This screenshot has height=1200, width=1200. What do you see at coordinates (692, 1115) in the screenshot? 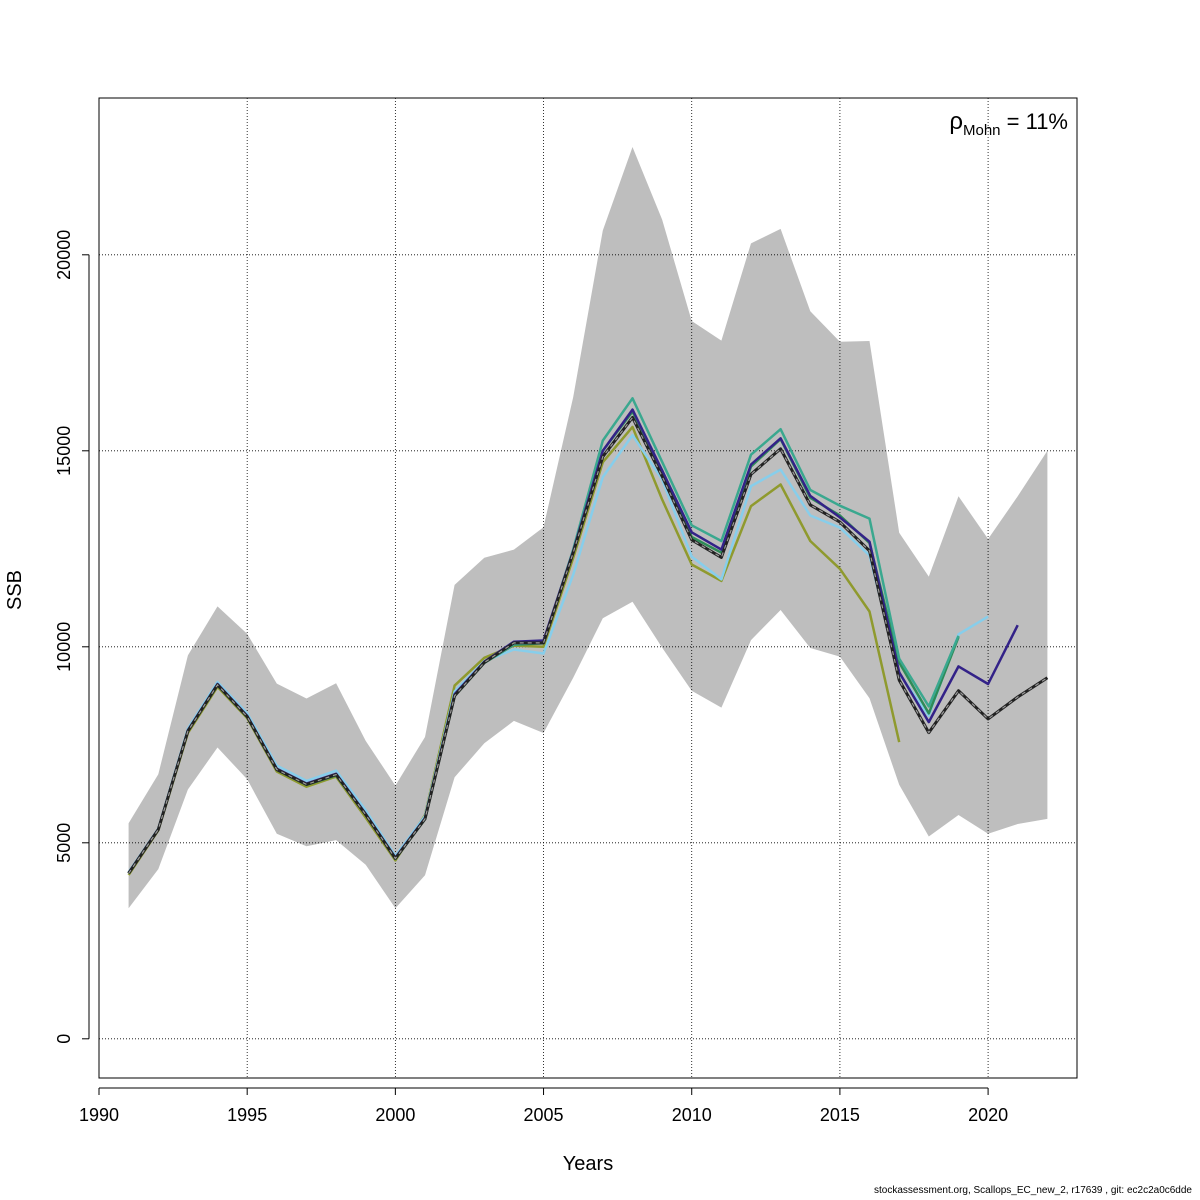
I see `x-tick-label-2010: 2010` at bounding box center [692, 1115].